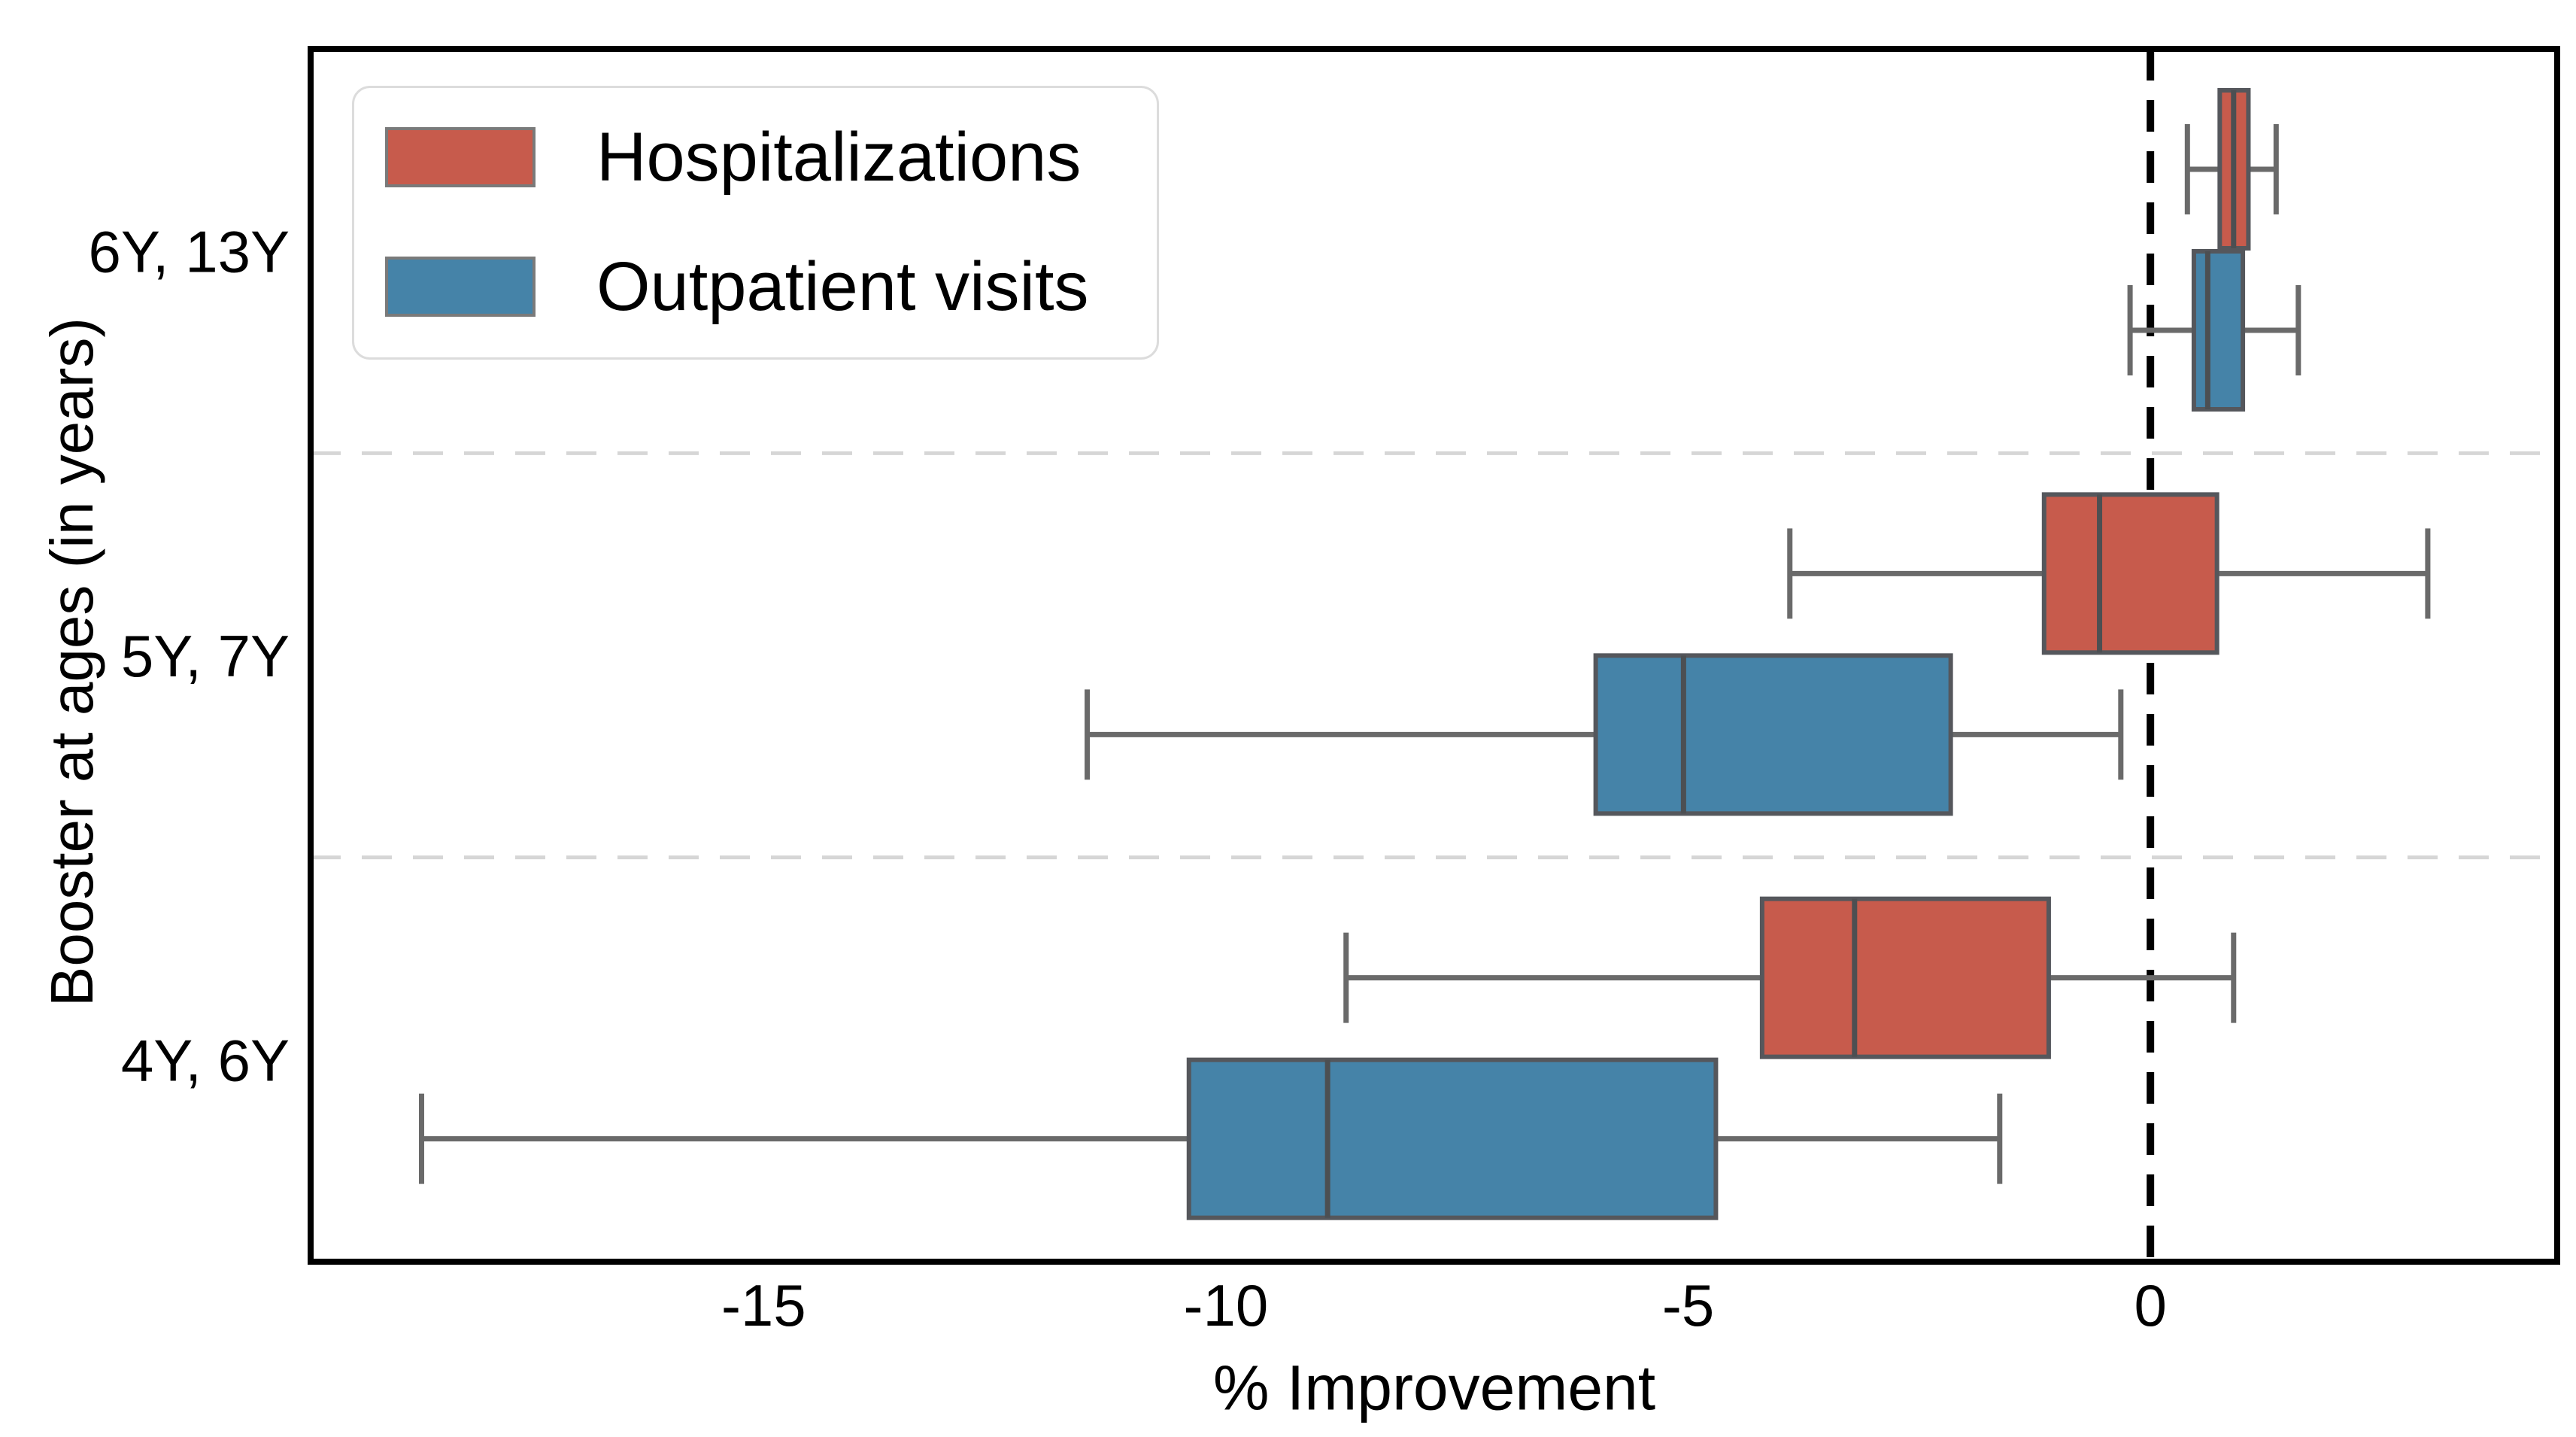 This screenshot has width=2576, height=1437. What do you see at coordinates (842, 286) in the screenshot?
I see `legend-label-outpatient-visits: Outpatient visits` at bounding box center [842, 286].